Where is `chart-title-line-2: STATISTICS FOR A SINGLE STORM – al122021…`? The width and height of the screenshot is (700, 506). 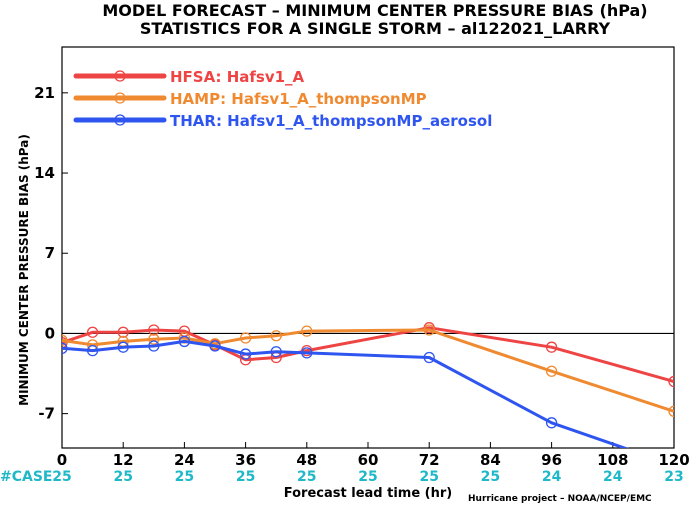
chart-title-line-2: STATISTICS FOR A SINGLE STORM – al122021… is located at coordinates (375, 28).